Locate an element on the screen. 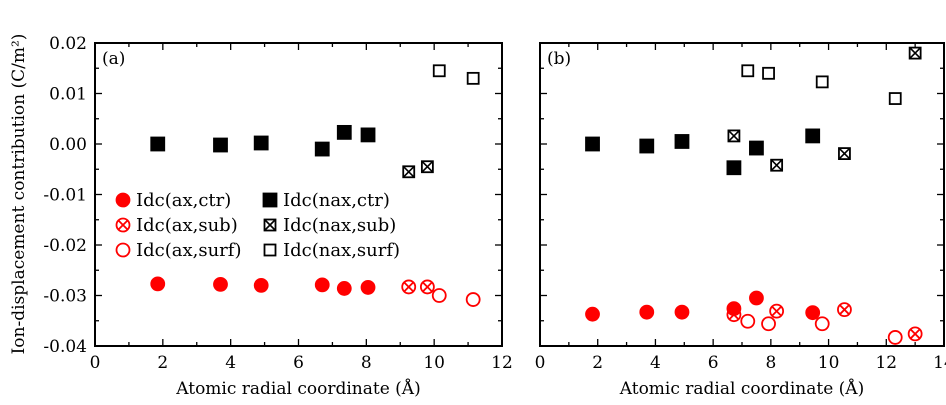 This screenshot has height=405, width=946. y-tick-label: -0.02 is located at coordinates (65, 246).